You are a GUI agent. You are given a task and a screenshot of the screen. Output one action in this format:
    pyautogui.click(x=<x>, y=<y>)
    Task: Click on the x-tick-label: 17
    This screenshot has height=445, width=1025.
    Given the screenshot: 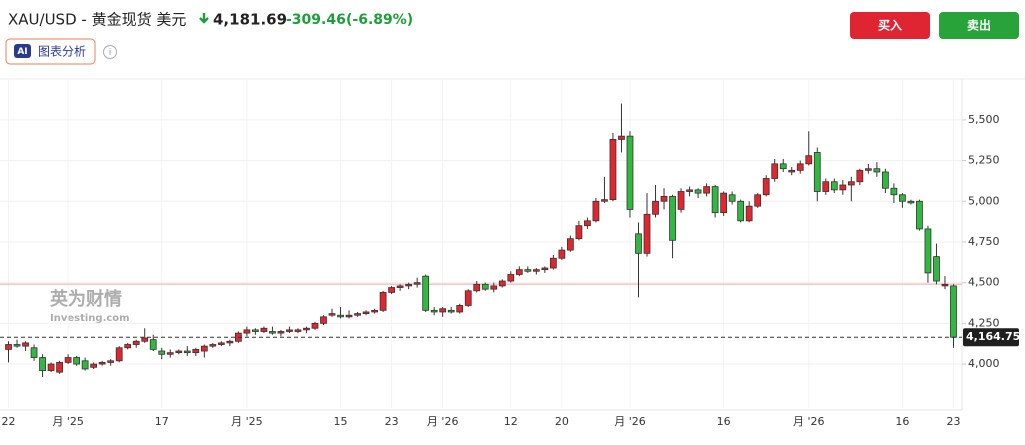 What is the action you would take?
    pyautogui.click(x=162, y=421)
    